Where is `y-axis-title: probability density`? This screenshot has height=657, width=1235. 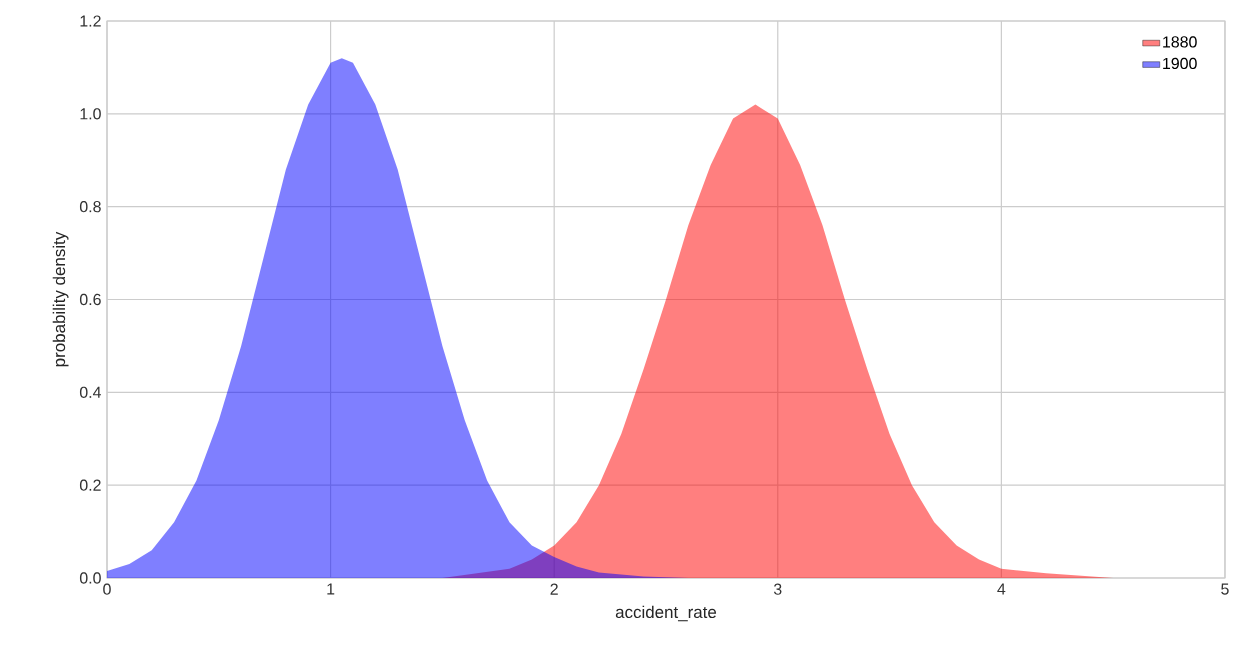
y-axis-title: probability density is located at coordinates (60, 299).